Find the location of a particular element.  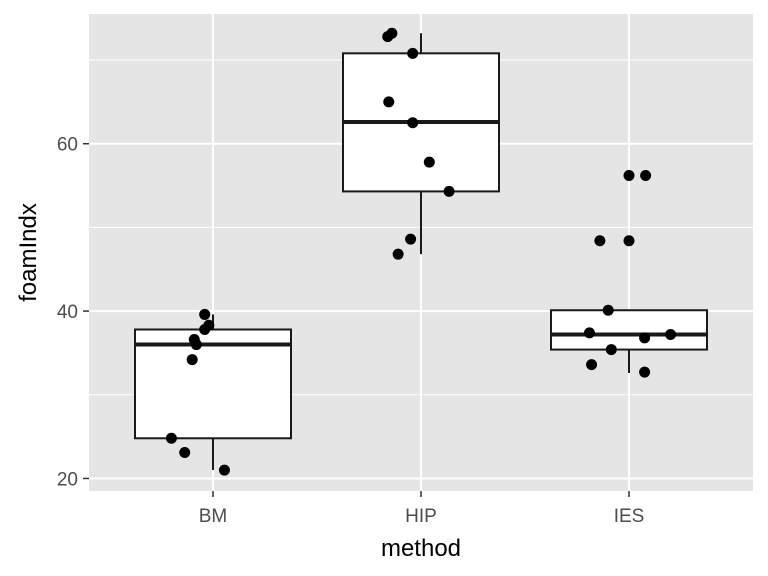

x-tick-label: HIP is located at coordinates (421, 516).